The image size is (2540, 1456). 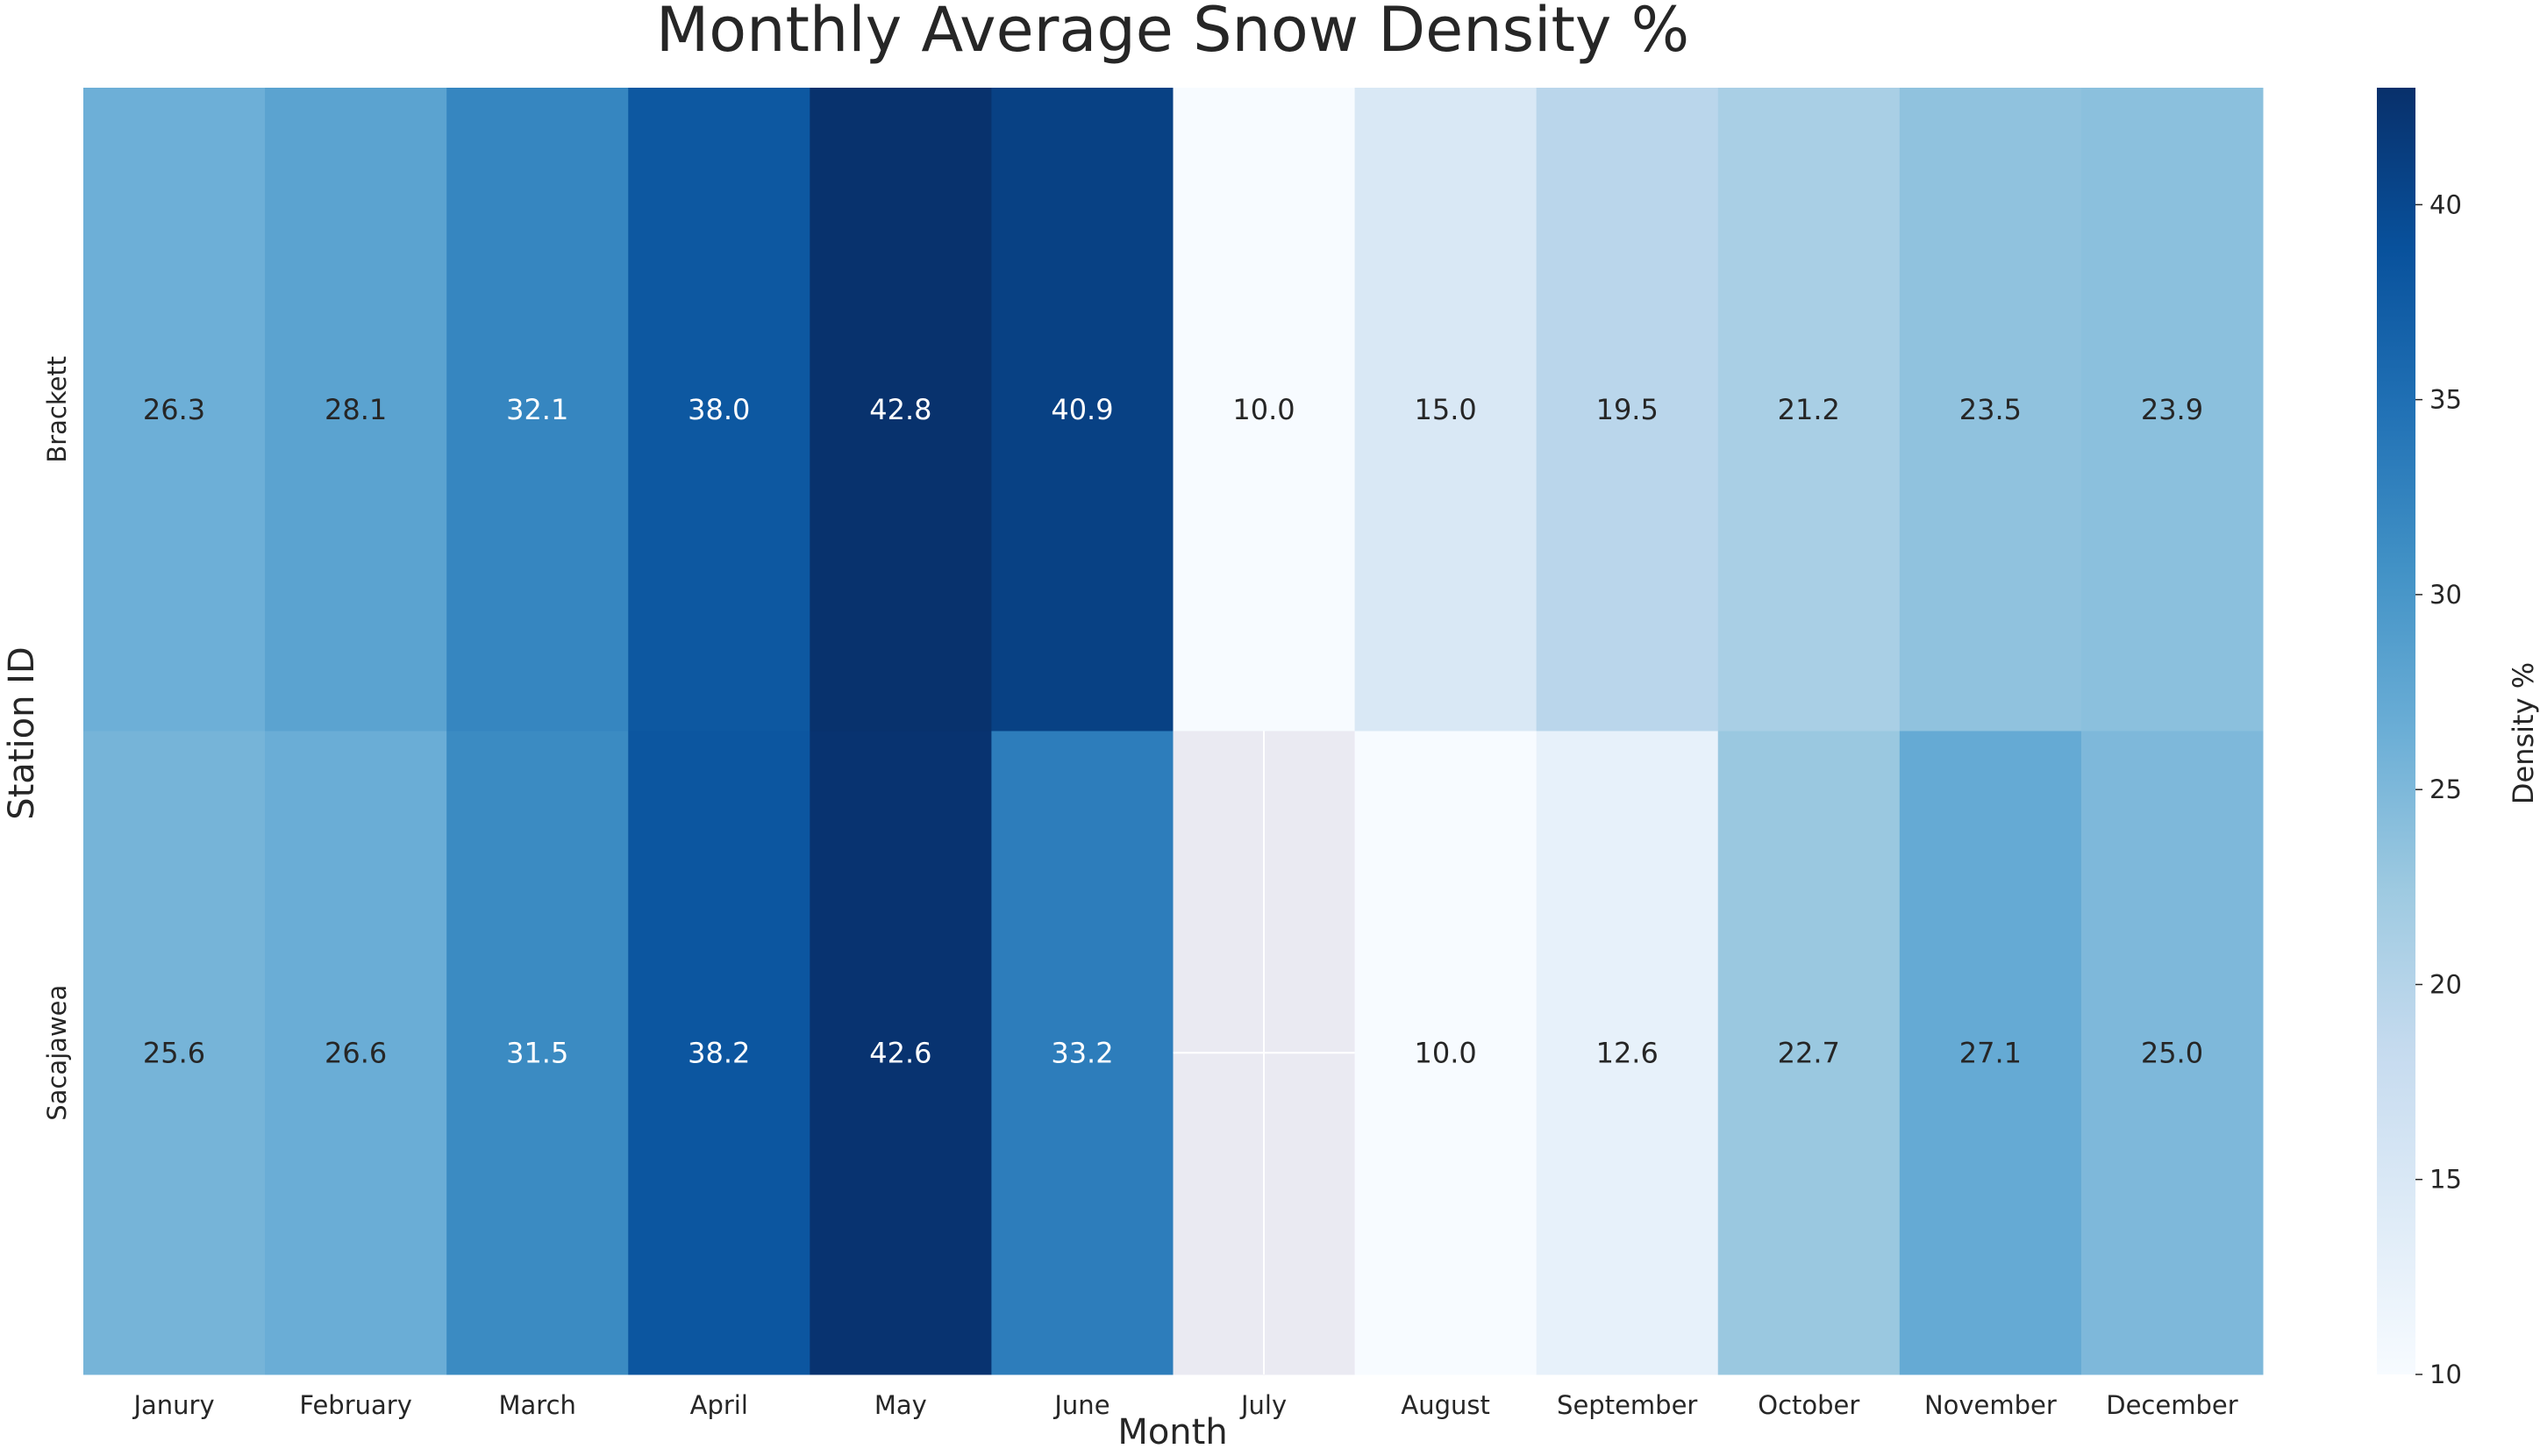 I want to click on cell-value-label: 33.2, so click(x=1082, y=1052).